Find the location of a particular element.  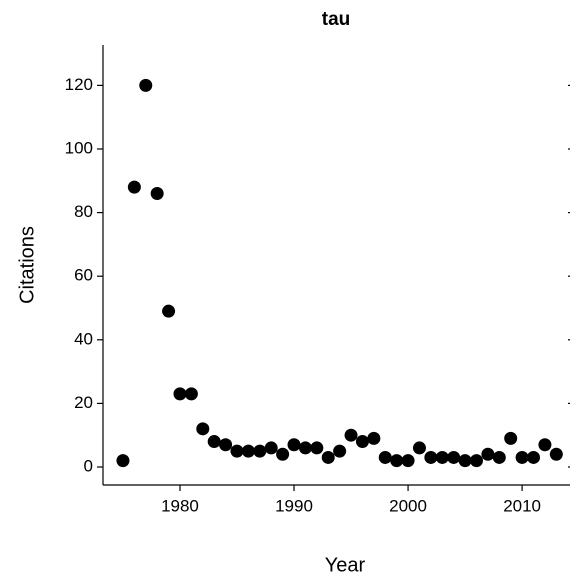

x-tick-label: 1980 is located at coordinates (180, 505).